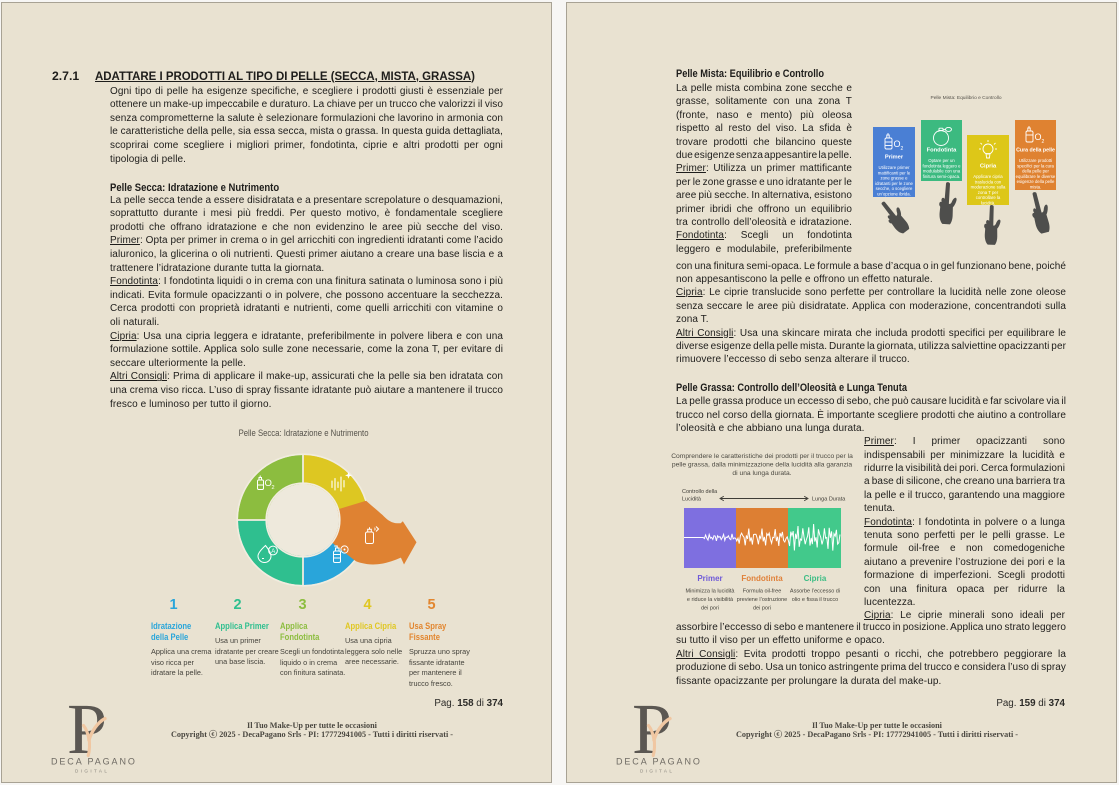 This screenshot has height=785, width=1119. I want to click on svg-text: A, so click(273, 552).